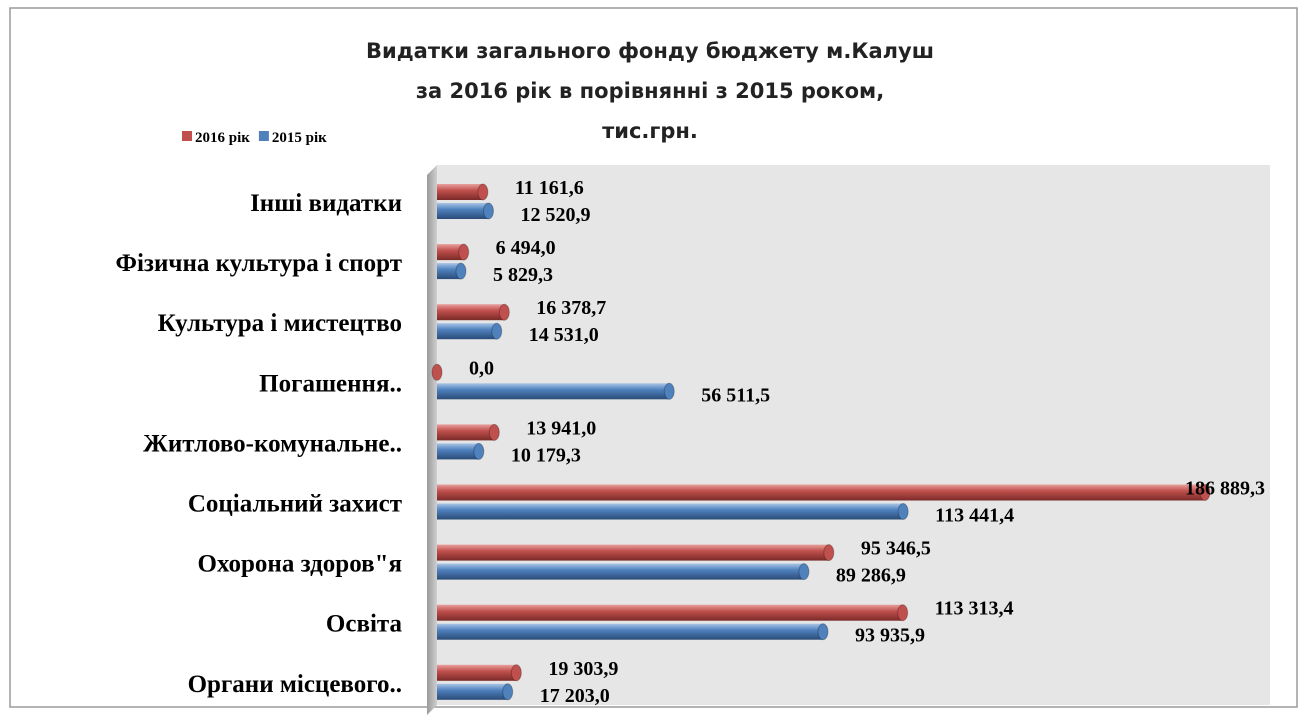 Image resolution: width=1307 pixels, height=715 pixels. I want to click on data-label: 6 494,0, so click(526, 248).